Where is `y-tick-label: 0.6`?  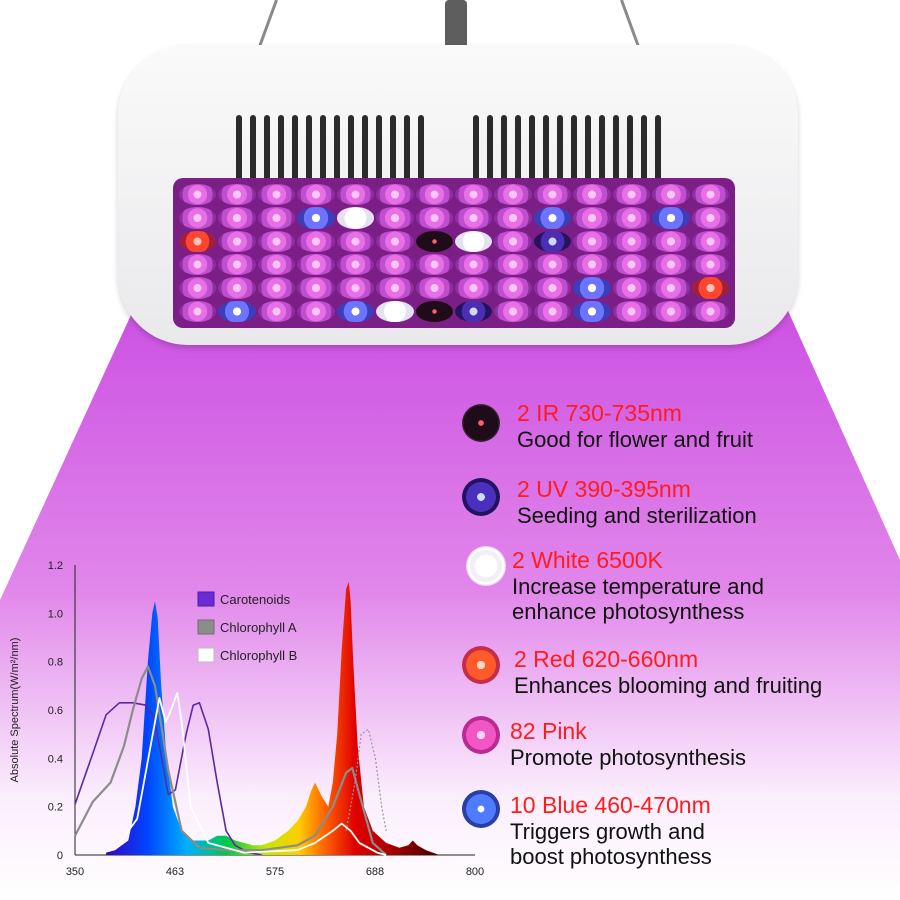
y-tick-label: 0.6 is located at coordinates (55, 711).